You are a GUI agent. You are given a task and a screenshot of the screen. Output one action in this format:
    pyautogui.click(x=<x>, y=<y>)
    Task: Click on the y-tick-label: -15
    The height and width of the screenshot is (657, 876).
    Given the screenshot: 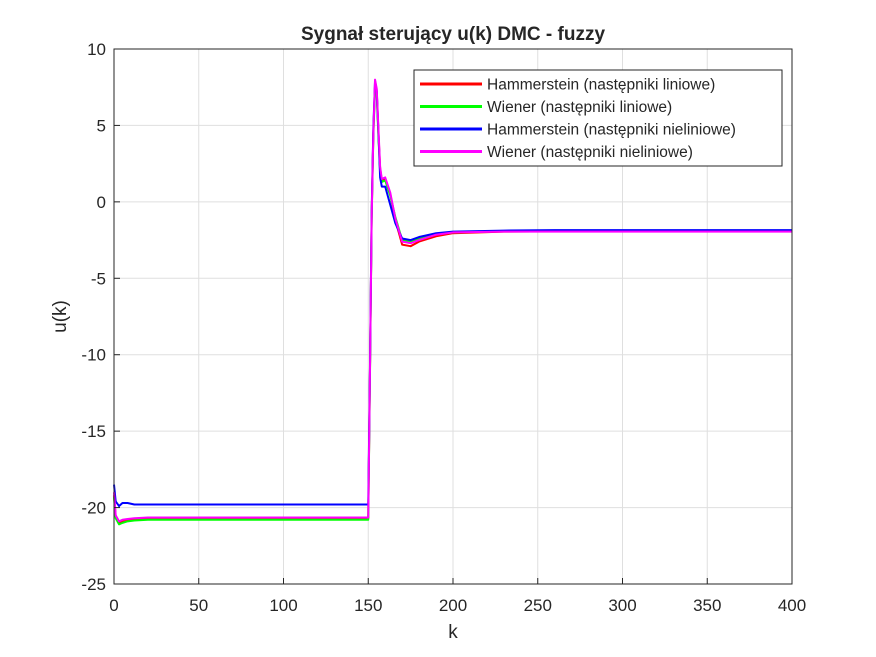 What is the action you would take?
    pyautogui.click(x=93, y=431)
    